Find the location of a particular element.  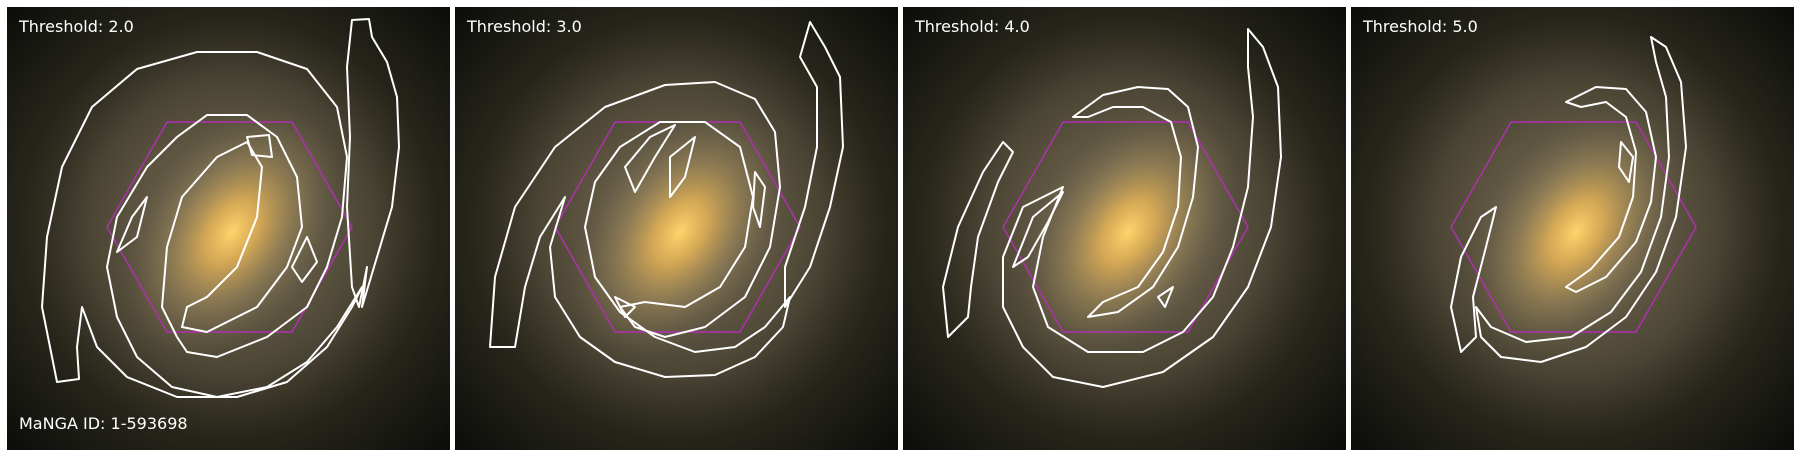

threshold-label: Threshold: 2.0 is located at coordinates (76, 26).